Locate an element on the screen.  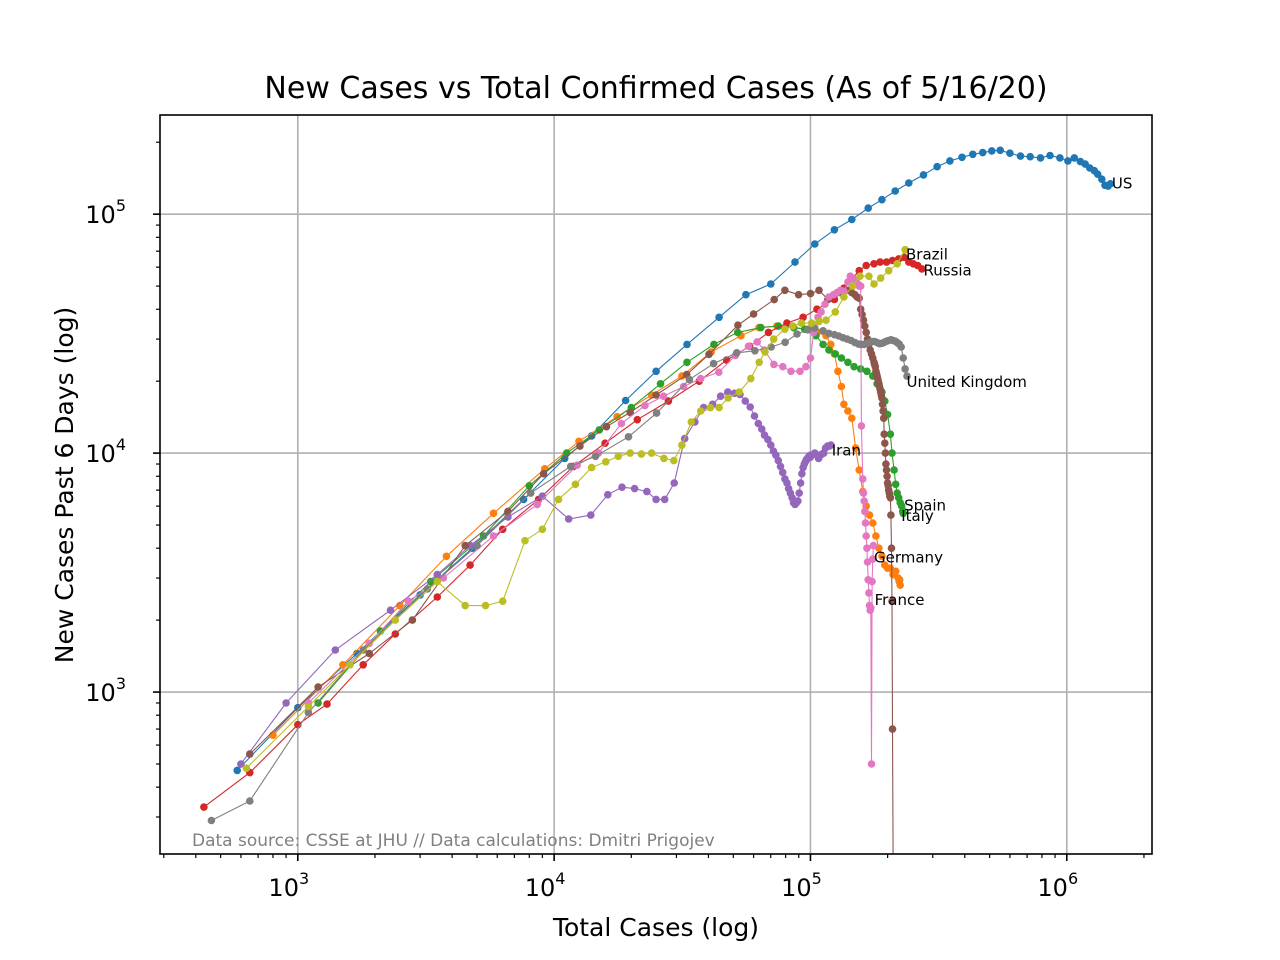
y-tick-label: 104 is located at coordinates (105, 451).